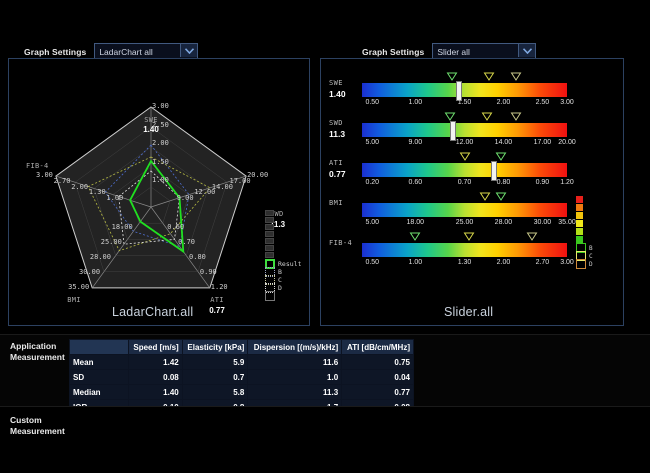  I want to click on slider-row-bmi: BMI 5.00 18.00 25.00 28.00 30.00 35.00, so click(472, 211).